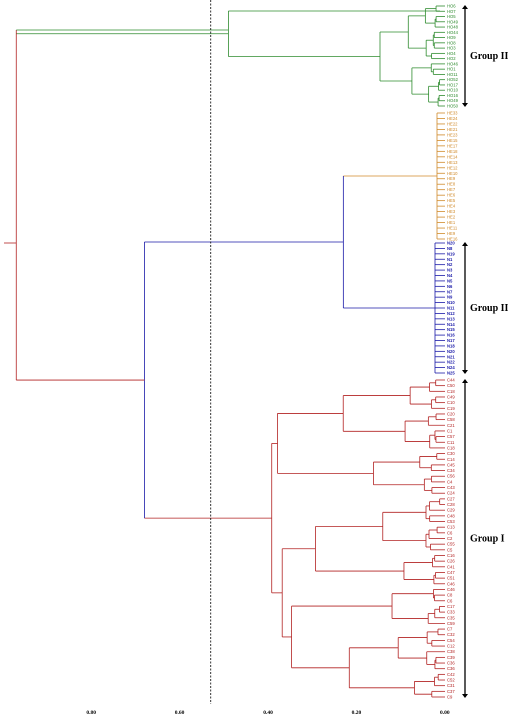 The height and width of the screenshot is (718, 508). I want to click on leaf-label: N16, so click(451, 335).